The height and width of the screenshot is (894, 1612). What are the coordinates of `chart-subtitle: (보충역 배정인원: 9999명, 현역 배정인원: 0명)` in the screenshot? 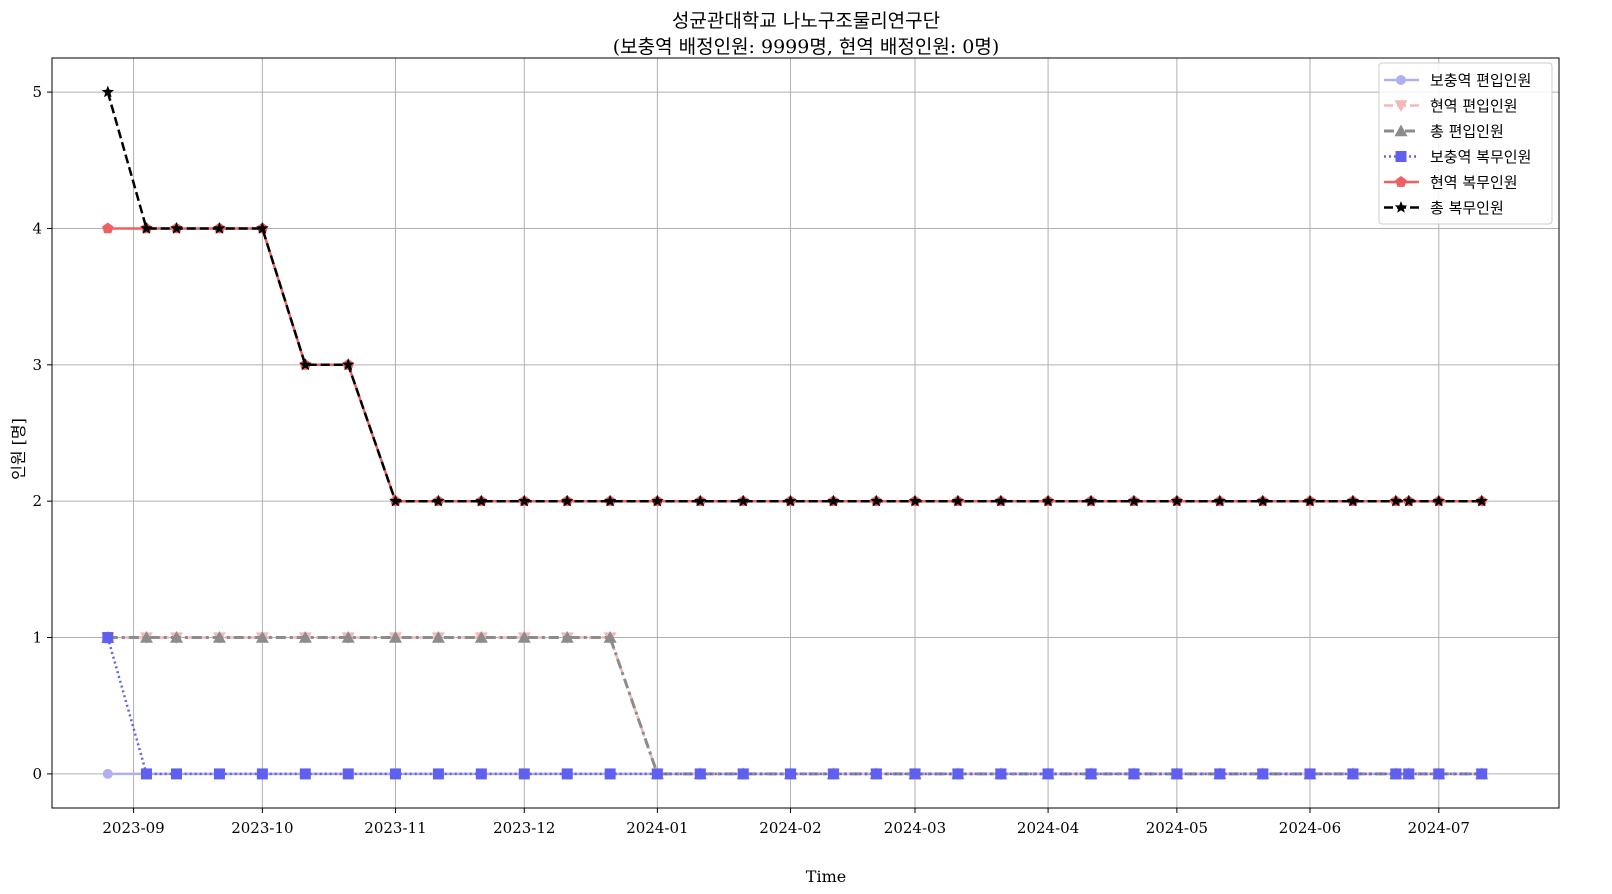 It's located at (806, 47).